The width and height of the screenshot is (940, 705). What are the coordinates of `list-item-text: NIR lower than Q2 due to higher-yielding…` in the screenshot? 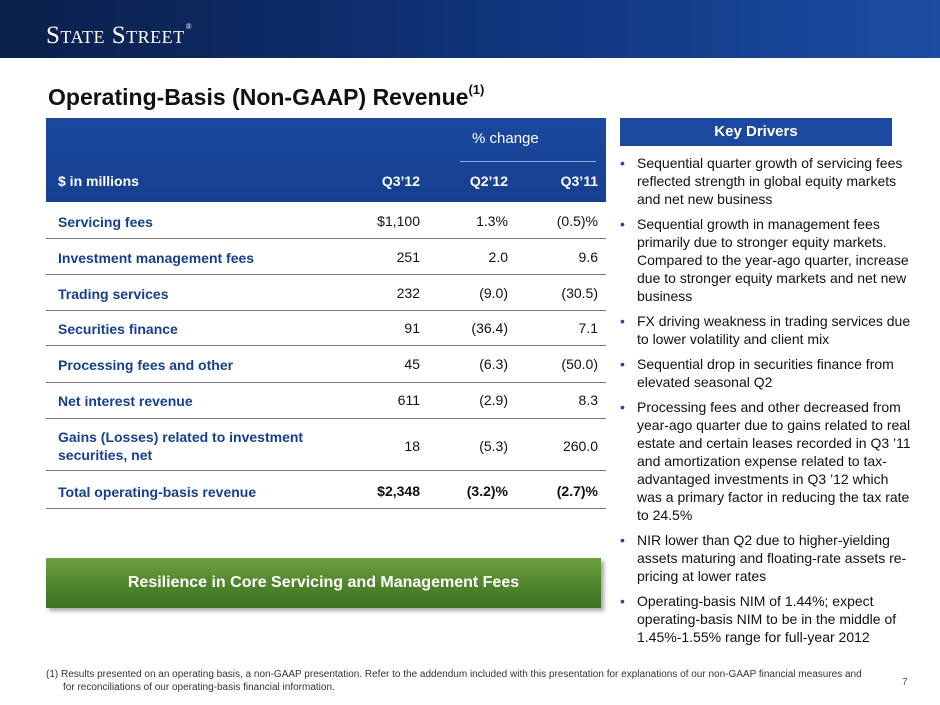 It's located at (772, 558).